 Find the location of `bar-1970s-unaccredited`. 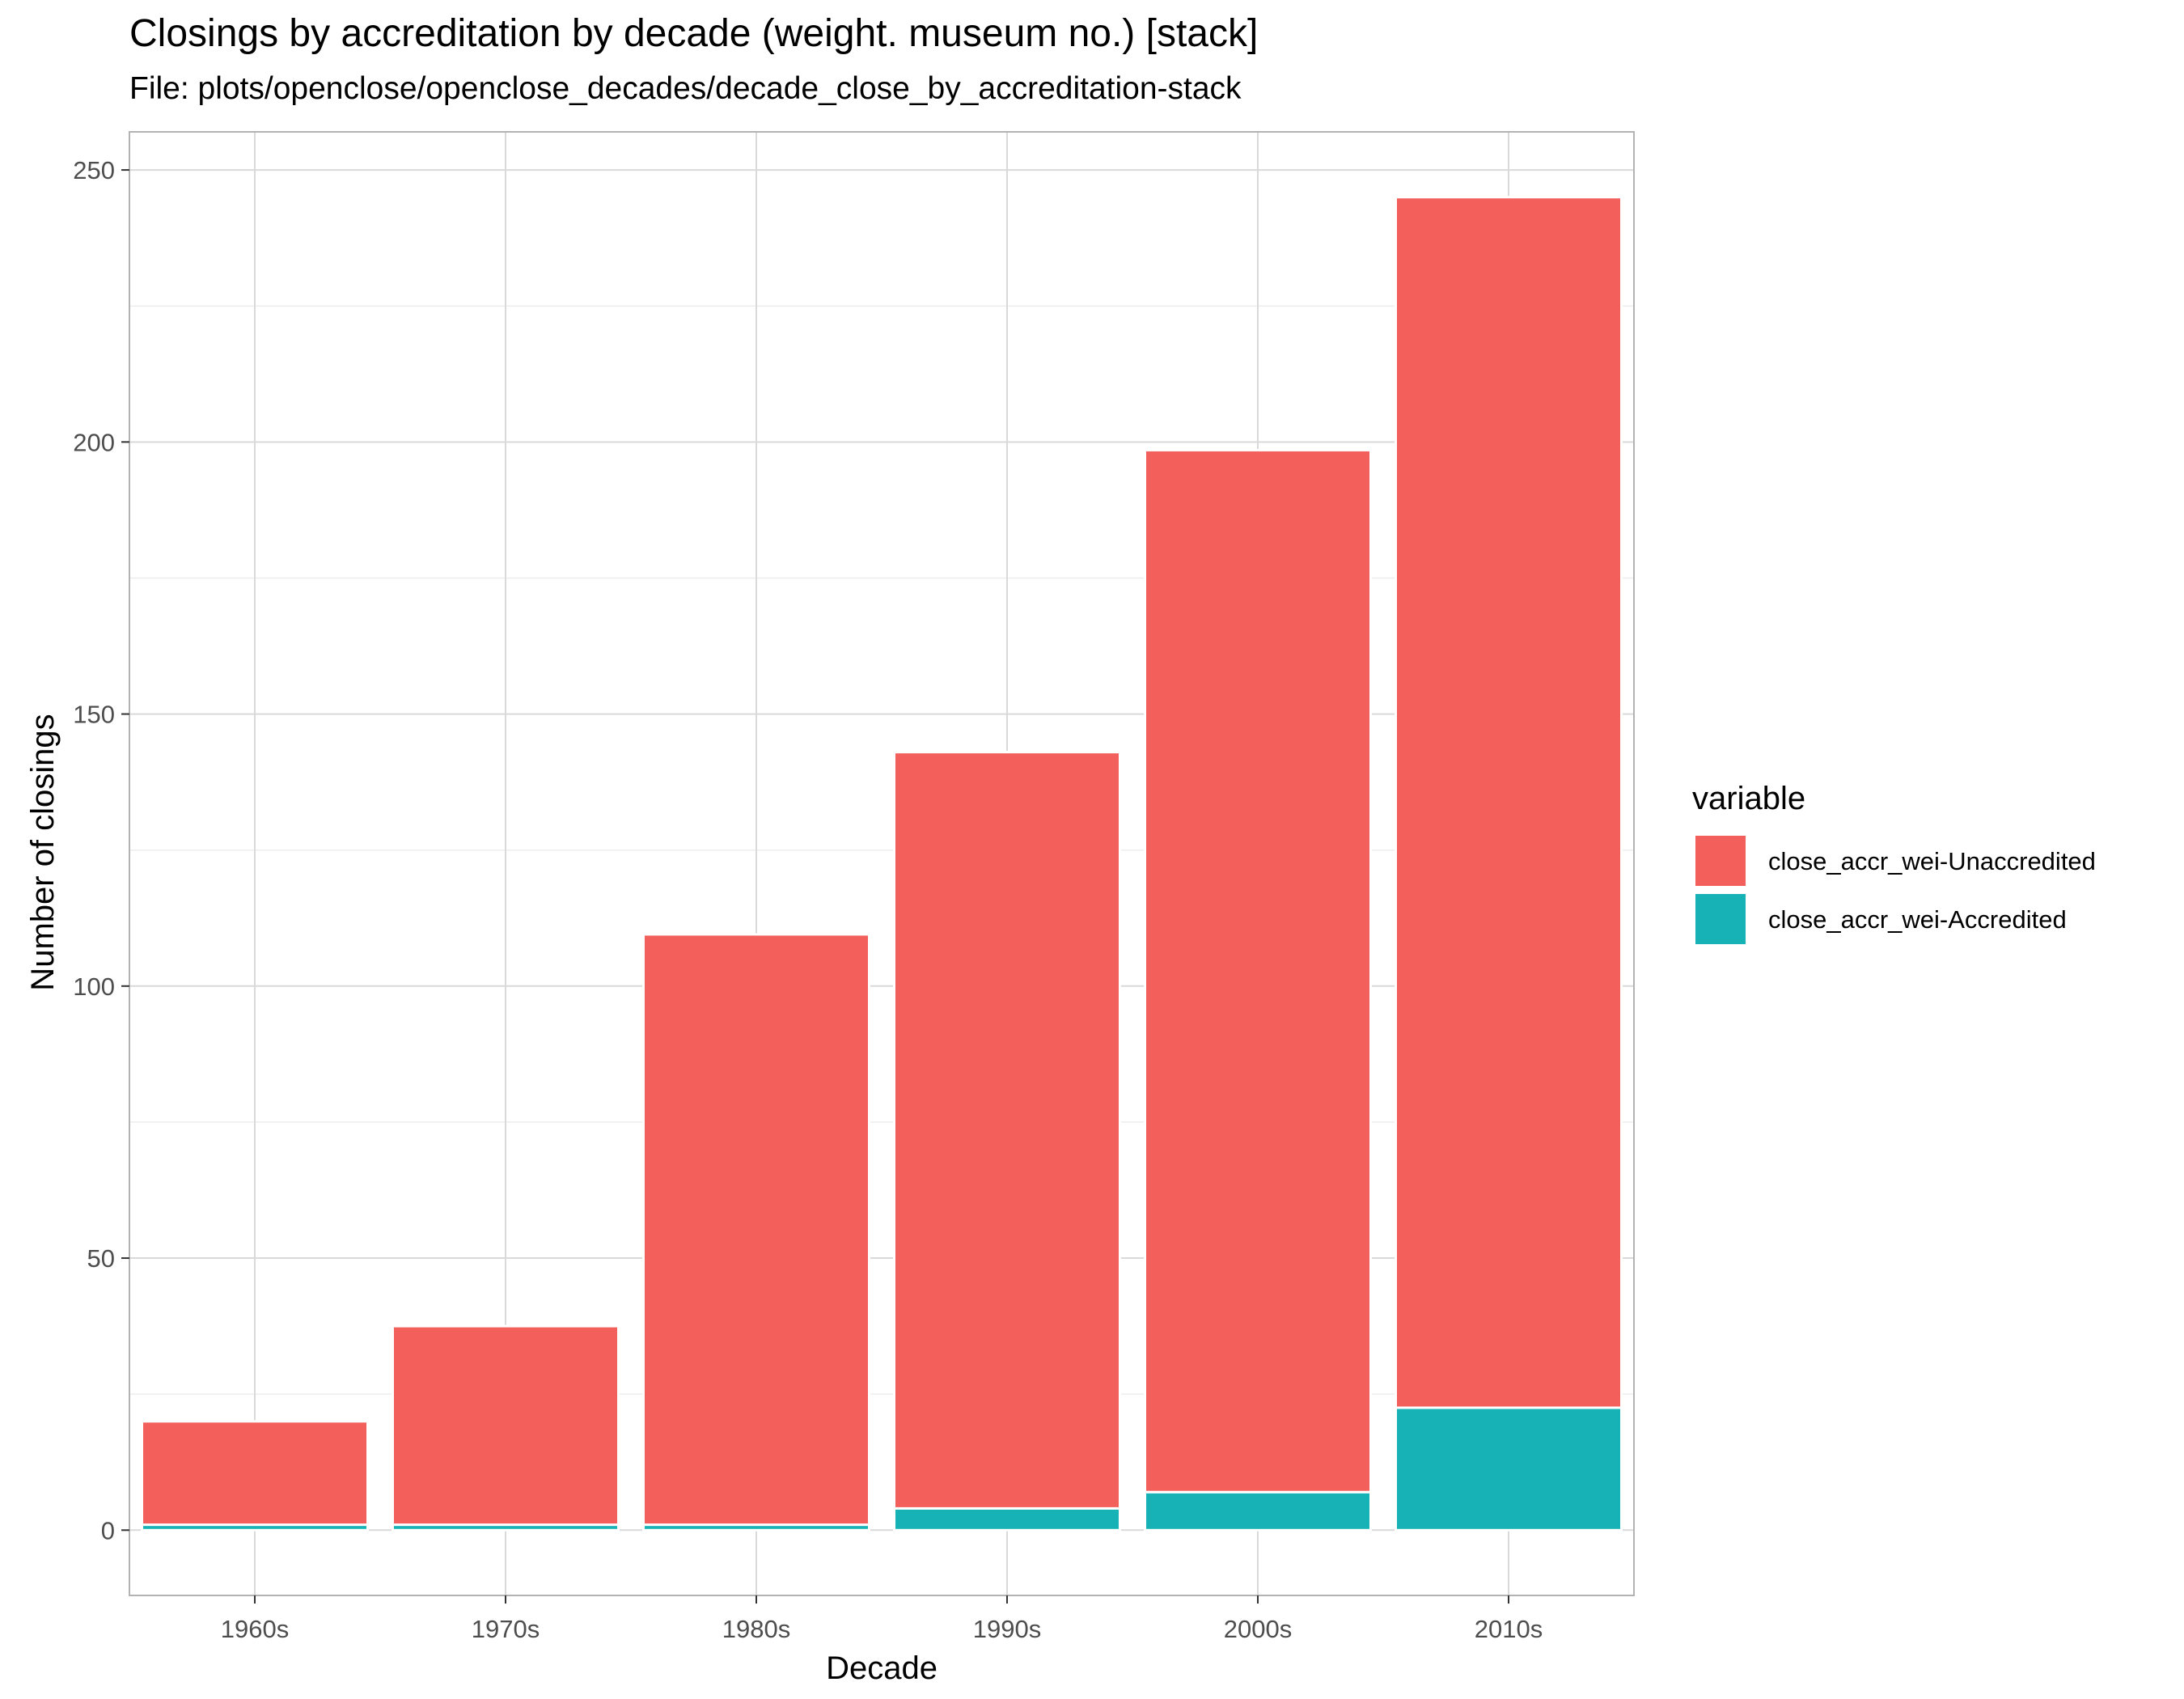

bar-1970s-unaccredited is located at coordinates (506, 1425).